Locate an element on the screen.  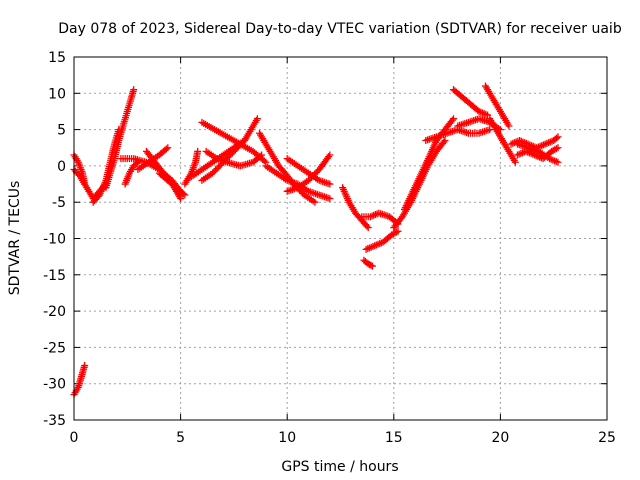
y-tick-label: -10 is located at coordinates (54, 240).